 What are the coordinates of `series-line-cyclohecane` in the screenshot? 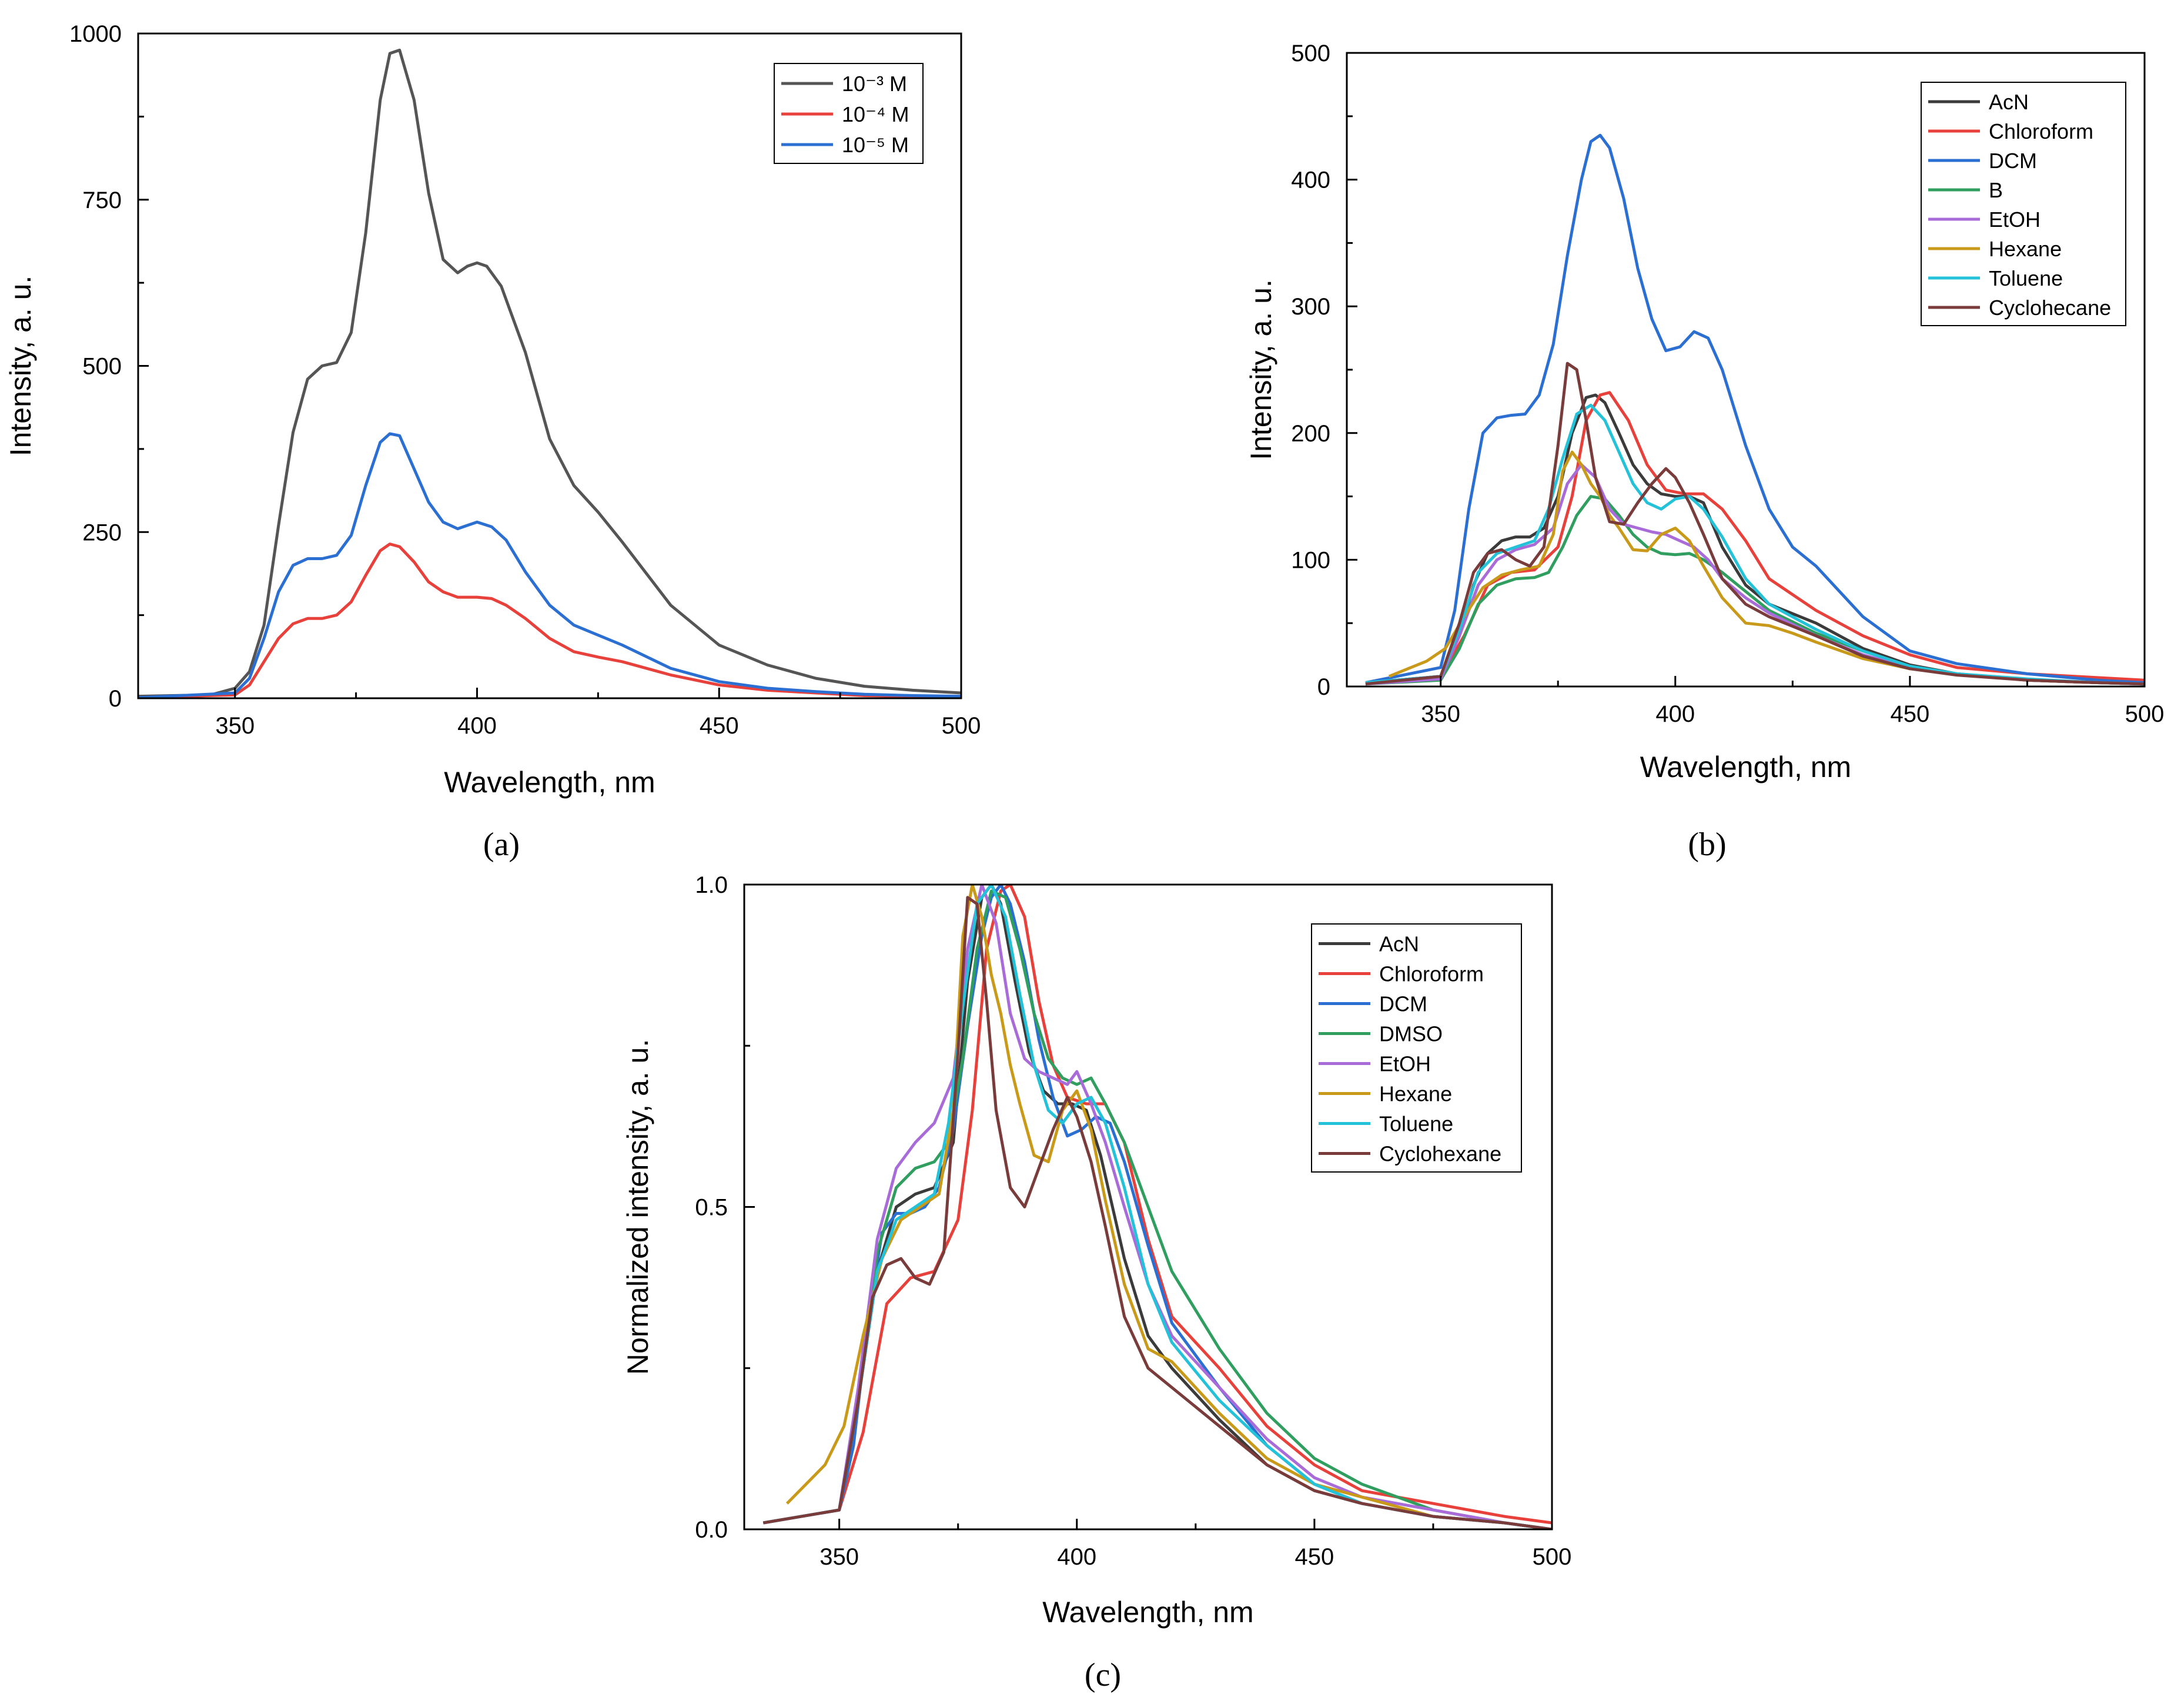 It's located at (1755, 523).